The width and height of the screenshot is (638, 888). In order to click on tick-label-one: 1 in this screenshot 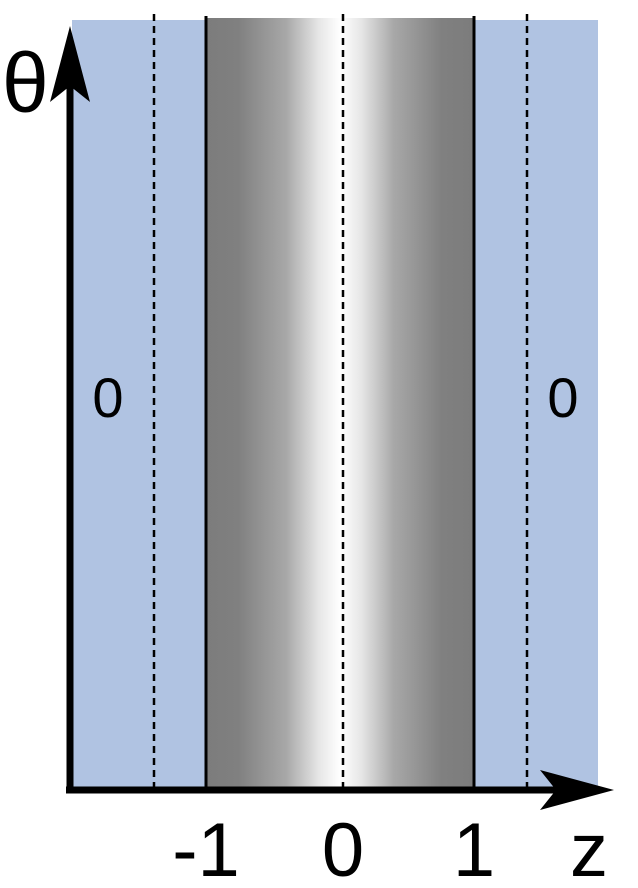, I will do `click(474, 848)`.